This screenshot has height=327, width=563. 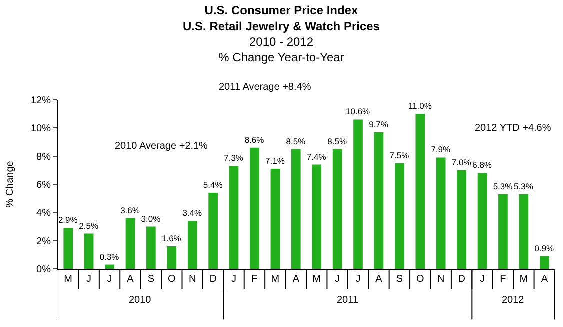 What do you see at coordinates (68, 220) in the screenshot?
I see `data-label: 2.9%` at bounding box center [68, 220].